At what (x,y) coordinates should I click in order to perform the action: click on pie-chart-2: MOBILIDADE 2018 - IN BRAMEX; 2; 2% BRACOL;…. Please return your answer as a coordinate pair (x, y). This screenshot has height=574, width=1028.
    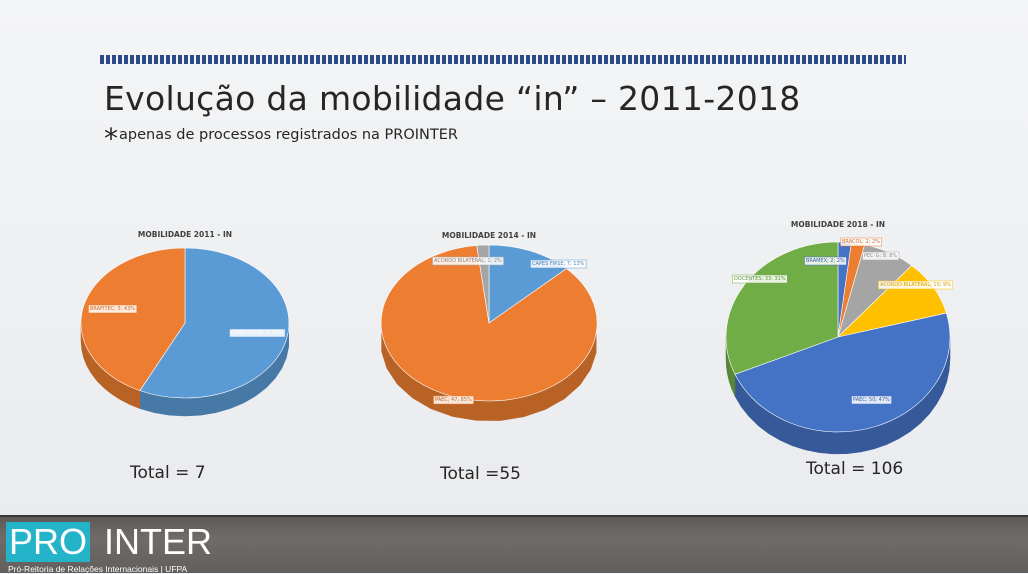
    Looking at the image, I should click on (839, 337).